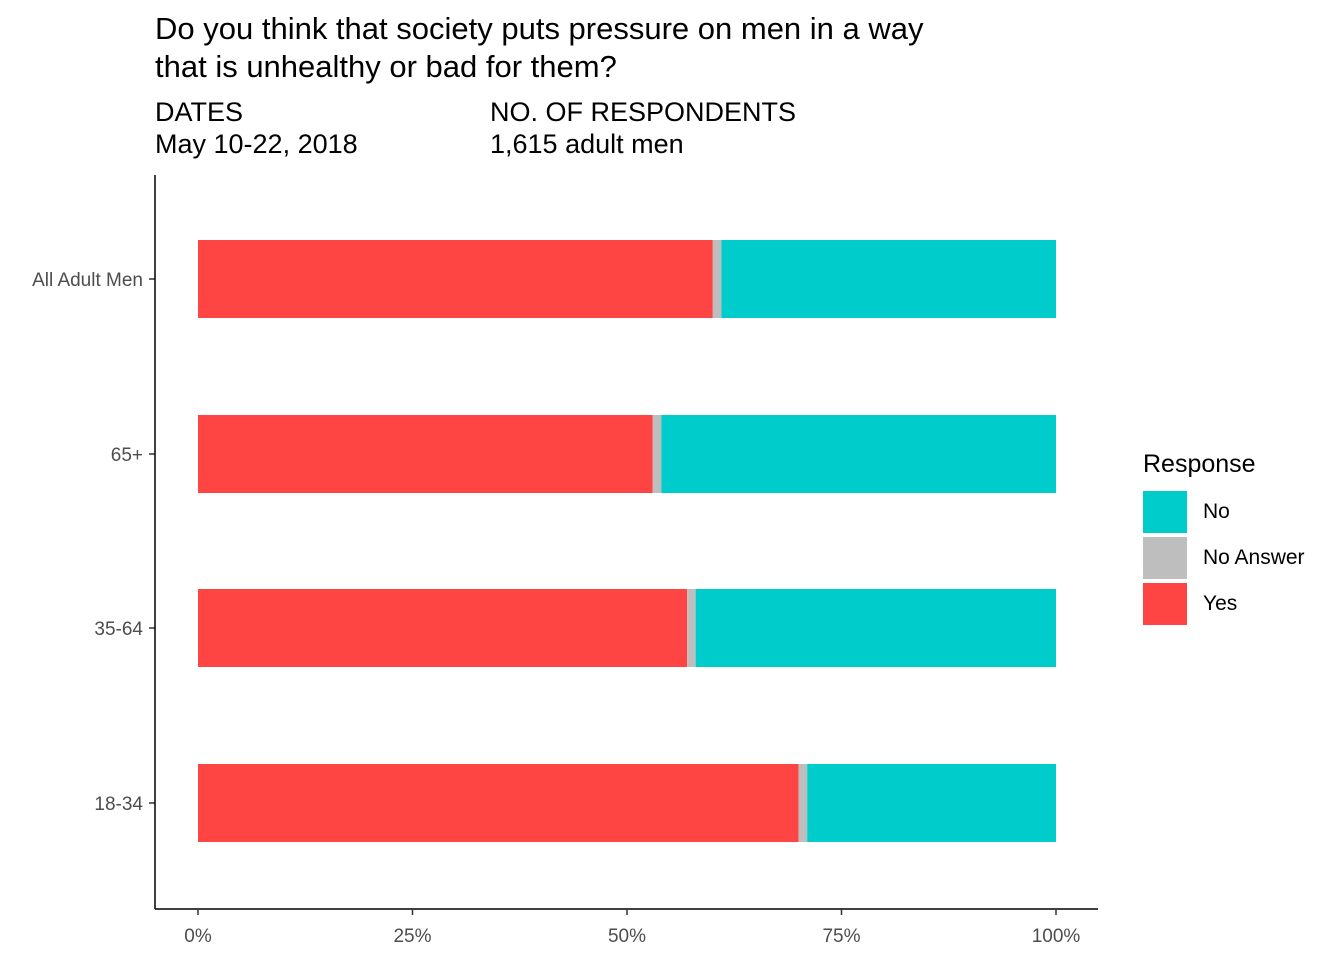  Describe the element at coordinates (587, 144) in the screenshot. I see `respondents-value: 1,615 adult men` at that location.